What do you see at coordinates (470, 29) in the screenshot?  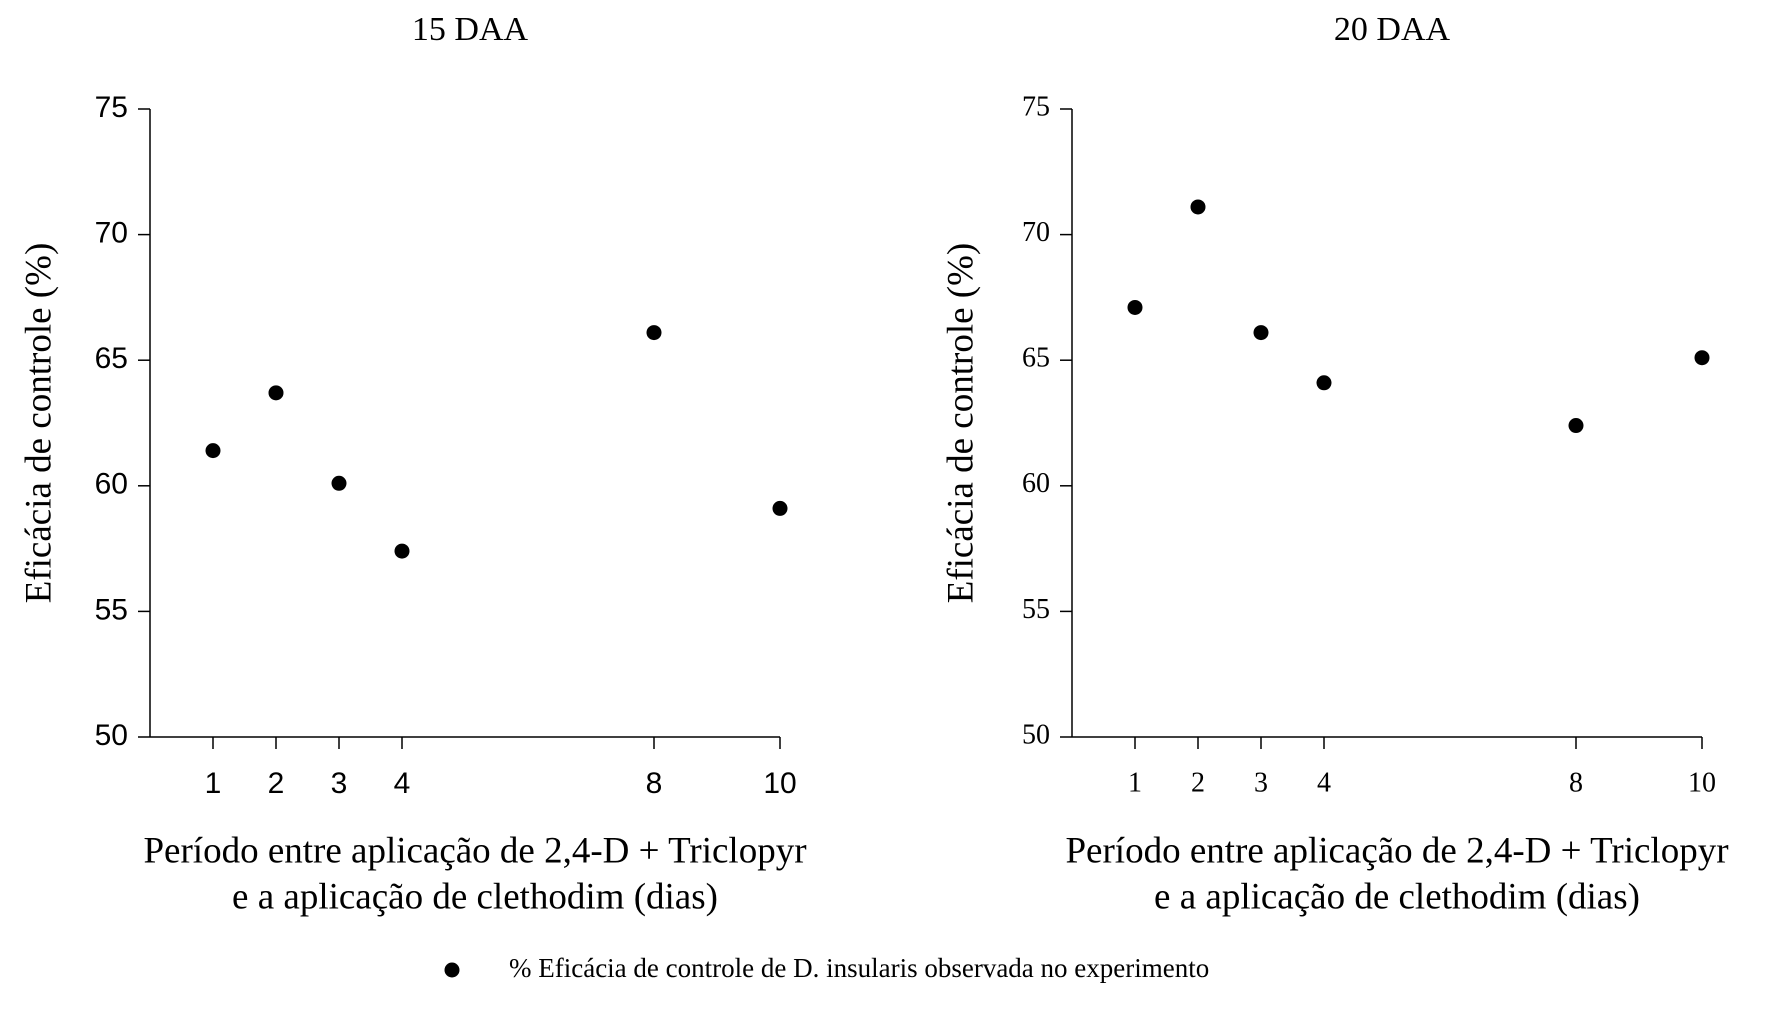 I see `chart-title: 15 DAA` at bounding box center [470, 29].